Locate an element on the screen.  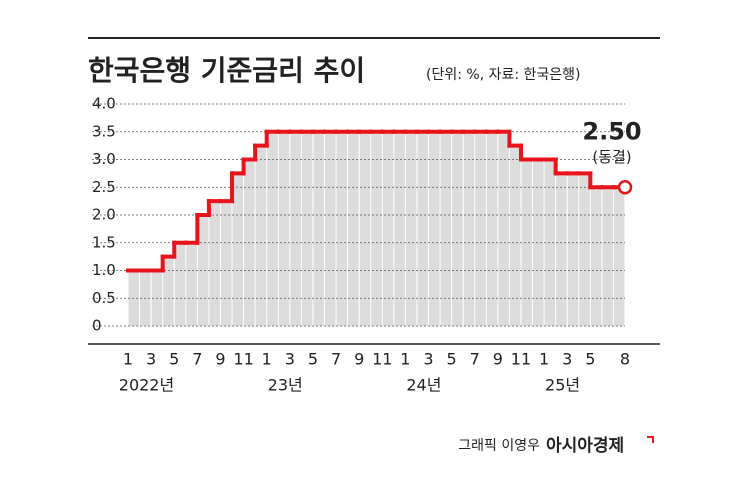
annotation: (동결) is located at coordinates (611, 157).